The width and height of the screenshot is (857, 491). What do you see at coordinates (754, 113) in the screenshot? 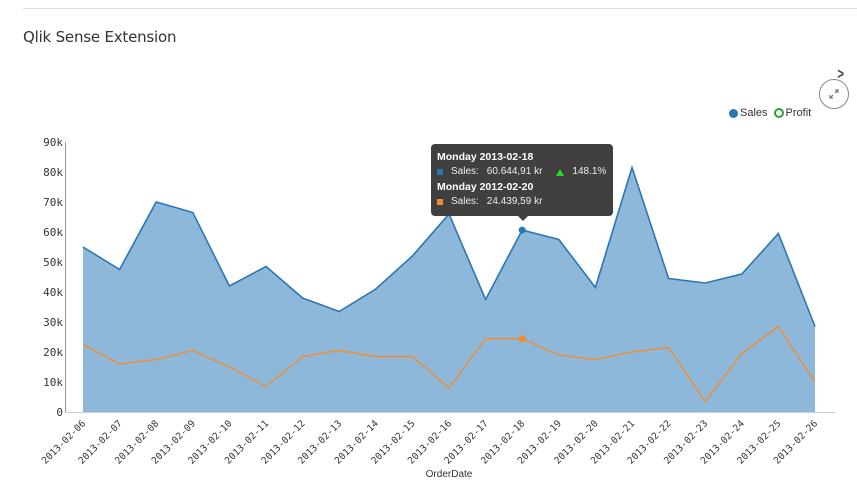
I see `legend-sales-label: Sales` at bounding box center [754, 113].